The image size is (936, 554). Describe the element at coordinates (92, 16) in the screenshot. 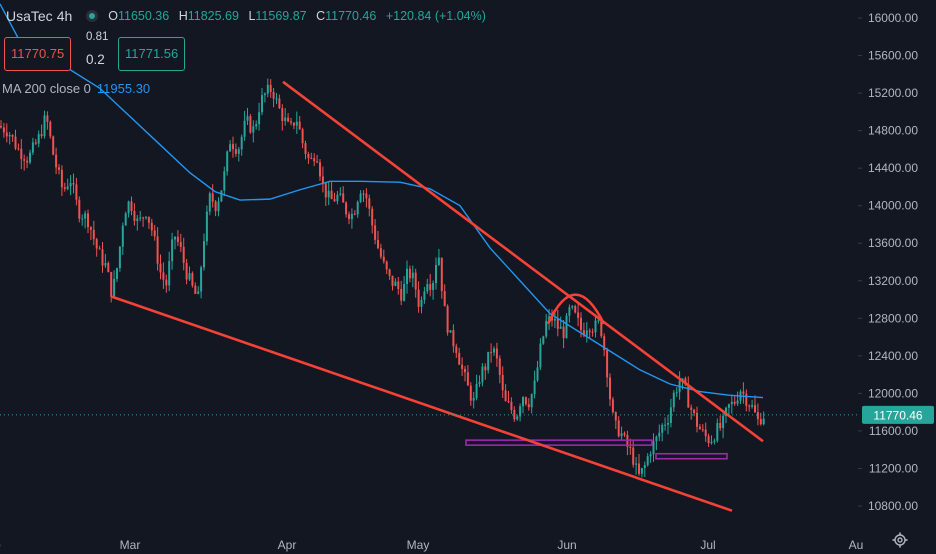

I see `visibility-eye-icon` at that location.